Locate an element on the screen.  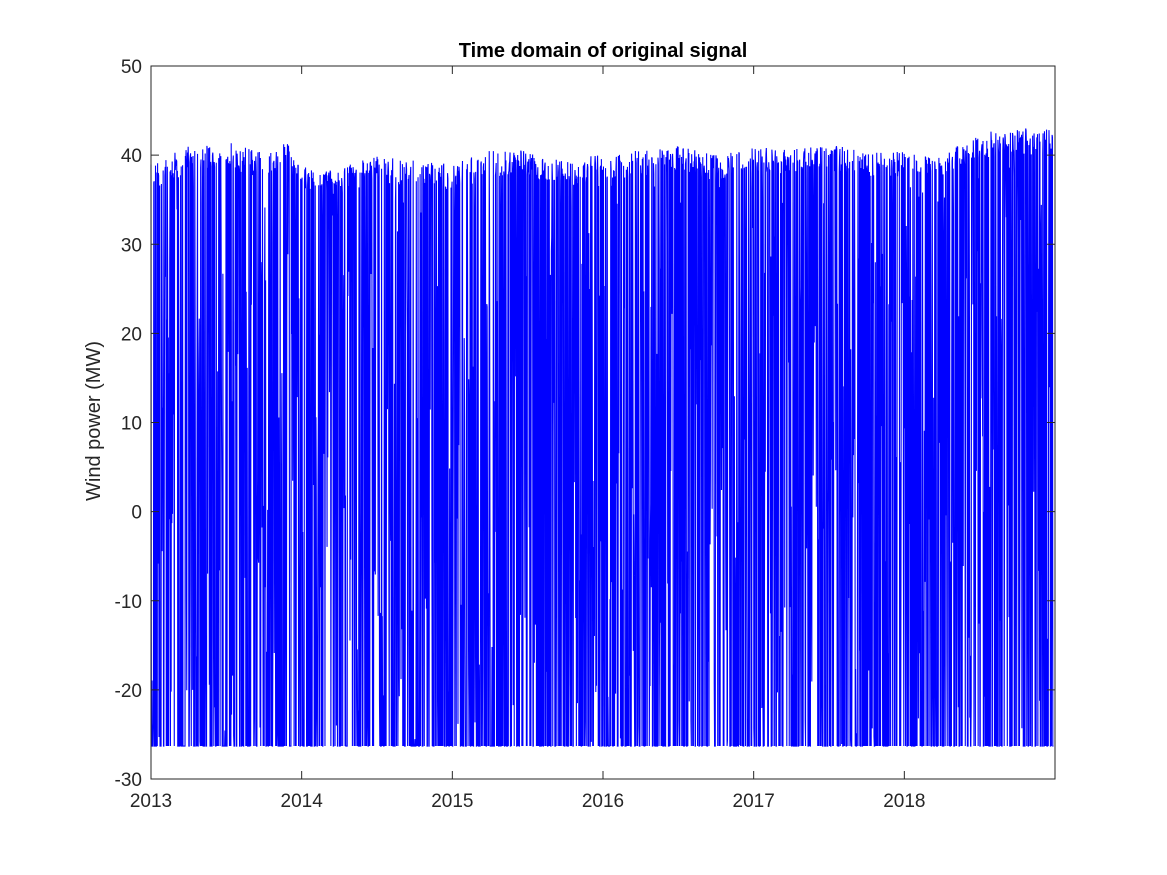
x-tick-label: 2017 is located at coordinates (754, 801).